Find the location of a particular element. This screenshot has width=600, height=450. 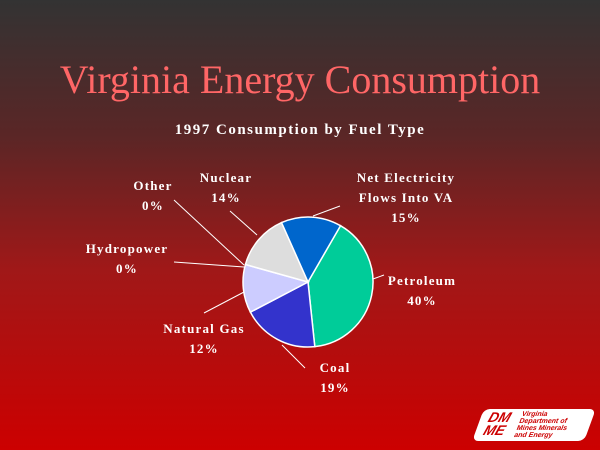

slice-percent-petroleum: 40% is located at coordinates (422, 300).